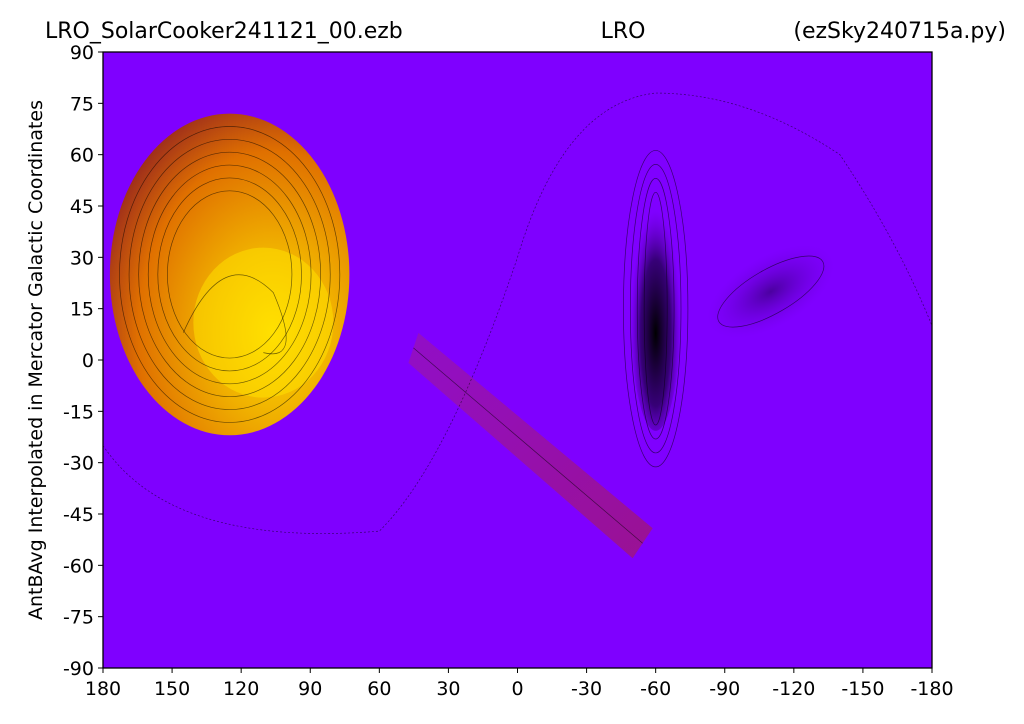 The height and width of the screenshot is (724, 1024). I want to click on y-tick-label: 45, so click(82, 207).